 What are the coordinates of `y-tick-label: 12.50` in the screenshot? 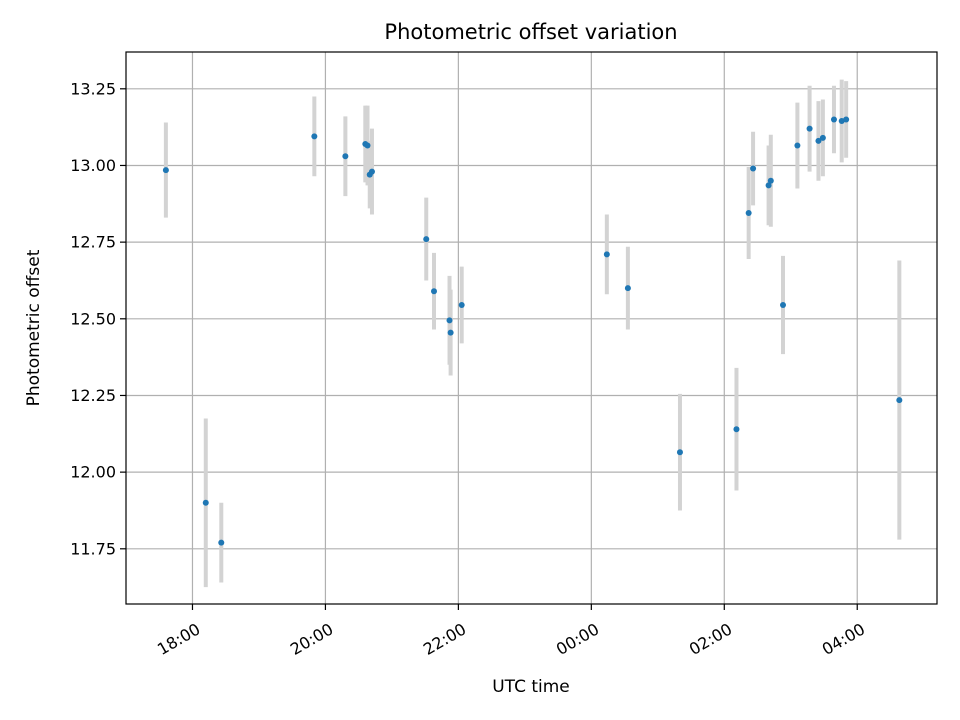 It's located at (93, 318).